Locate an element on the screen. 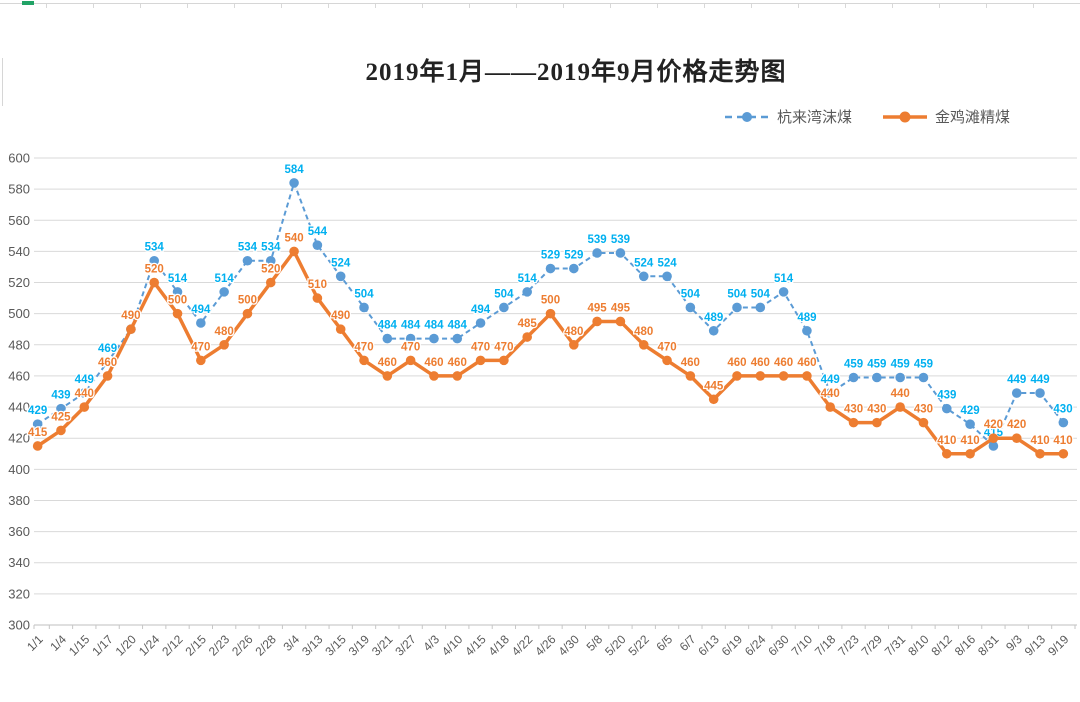 The image size is (1080, 702). y-axis-label: 560 is located at coordinates (19, 220).